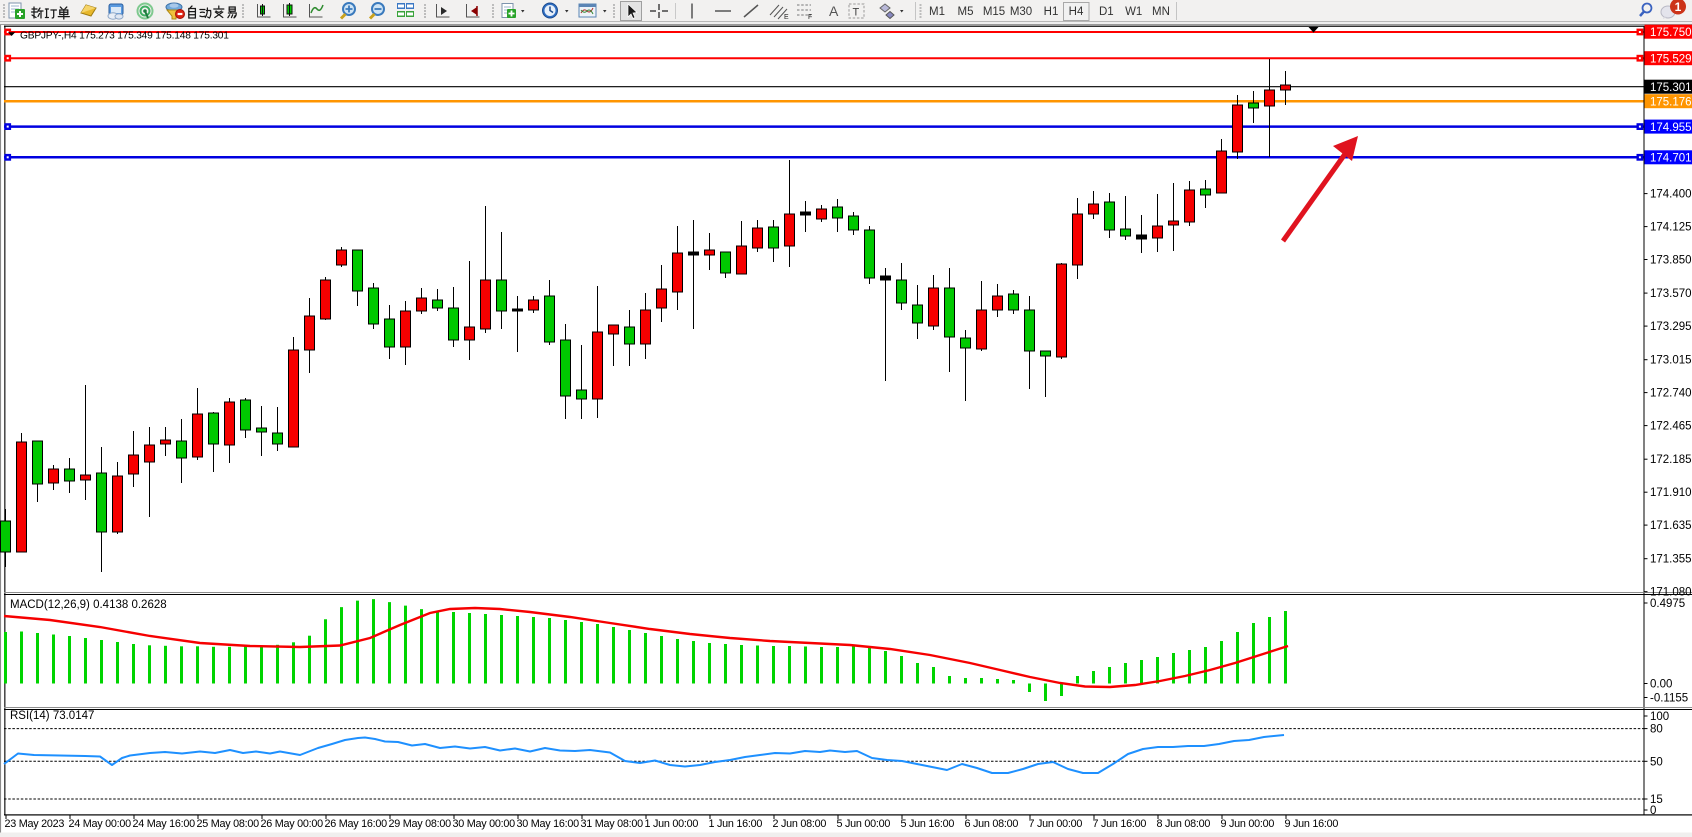 The width and height of the screenshot is (1692, 837). I want to click on svg-text: 172.740, so click(1671, 394).